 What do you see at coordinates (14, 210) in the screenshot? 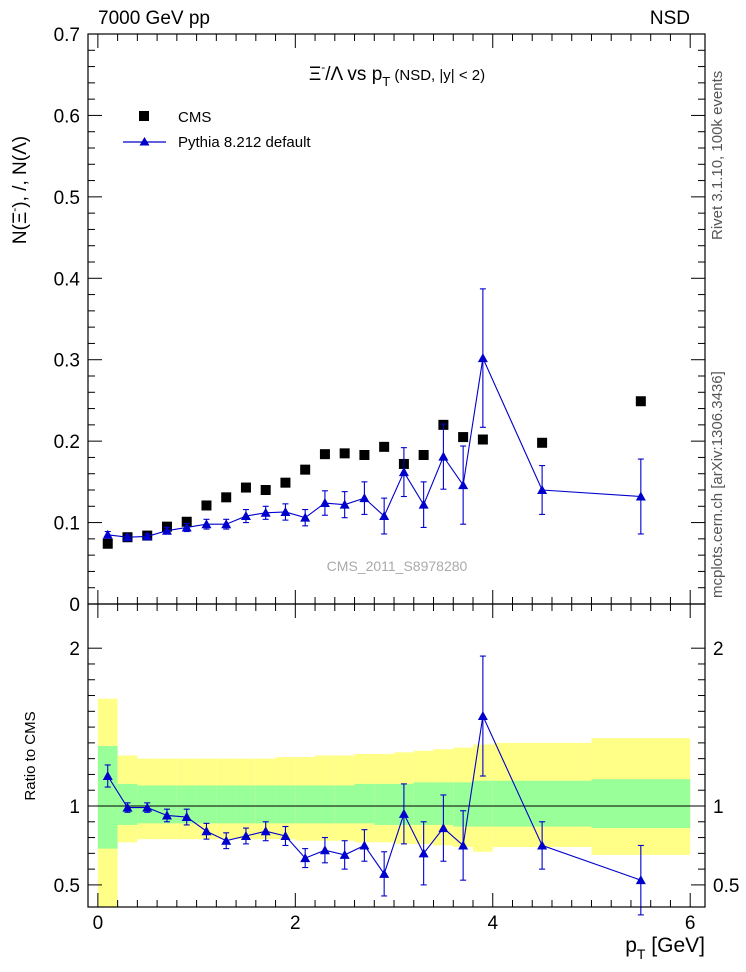
I see `ylabel-part-sup: -` at bounding box center [14, 210].